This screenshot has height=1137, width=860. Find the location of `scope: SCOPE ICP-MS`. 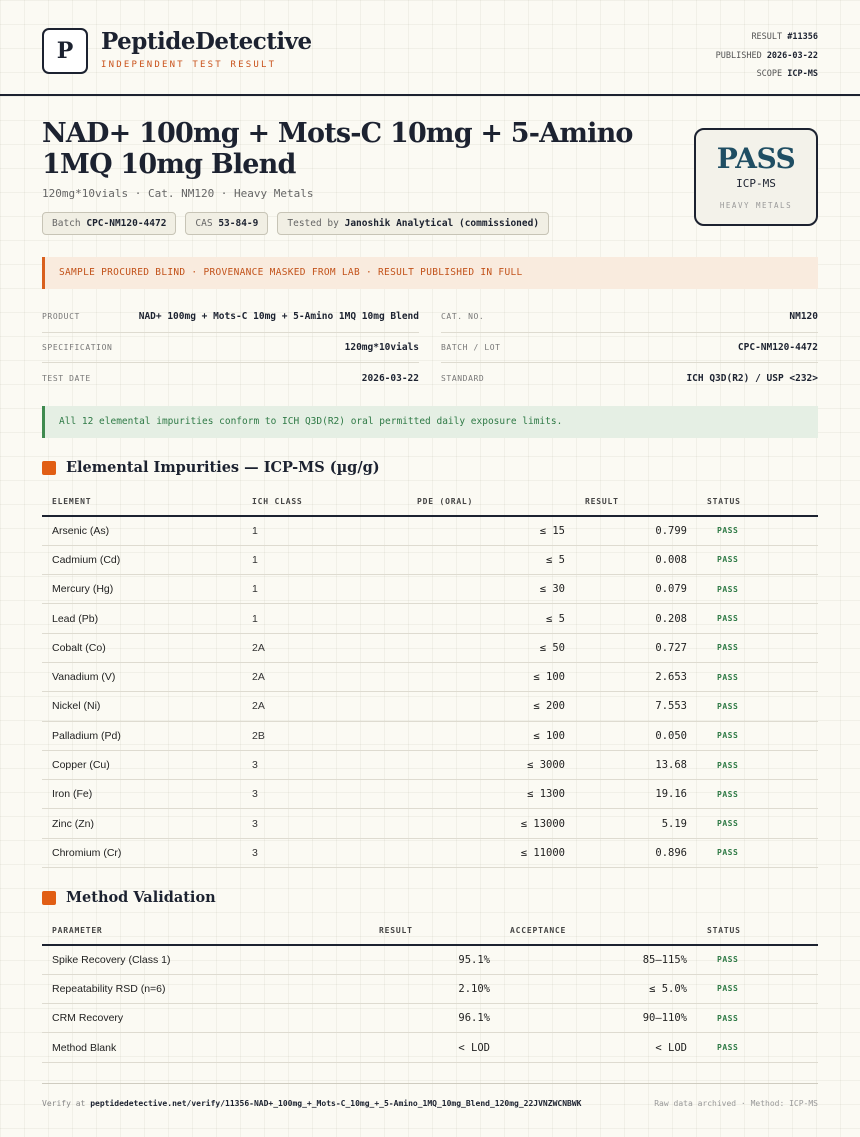

scope: SCOPE ICP-MS is located at coordinates (787, 74).